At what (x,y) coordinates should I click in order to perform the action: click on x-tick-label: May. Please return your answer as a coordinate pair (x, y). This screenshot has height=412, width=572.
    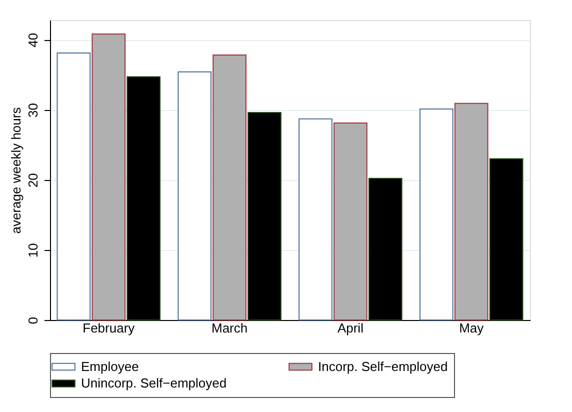
    Looking at the image, I should click on (471, 328).